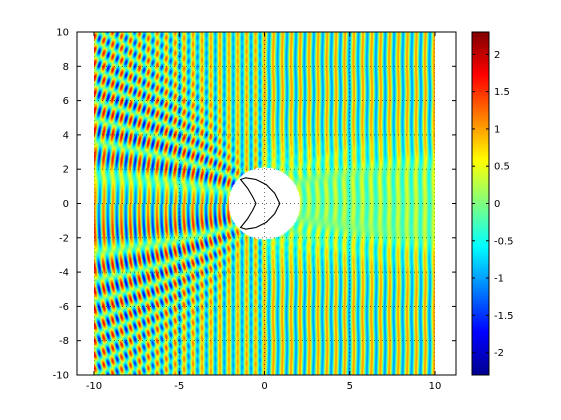 The width and height of the screenshot is (561, 420). What do you see at coordinates (502, 167) in the screenshot?
I see `colorbar-tick-label: 0.5` at bounding box center [502, 167].